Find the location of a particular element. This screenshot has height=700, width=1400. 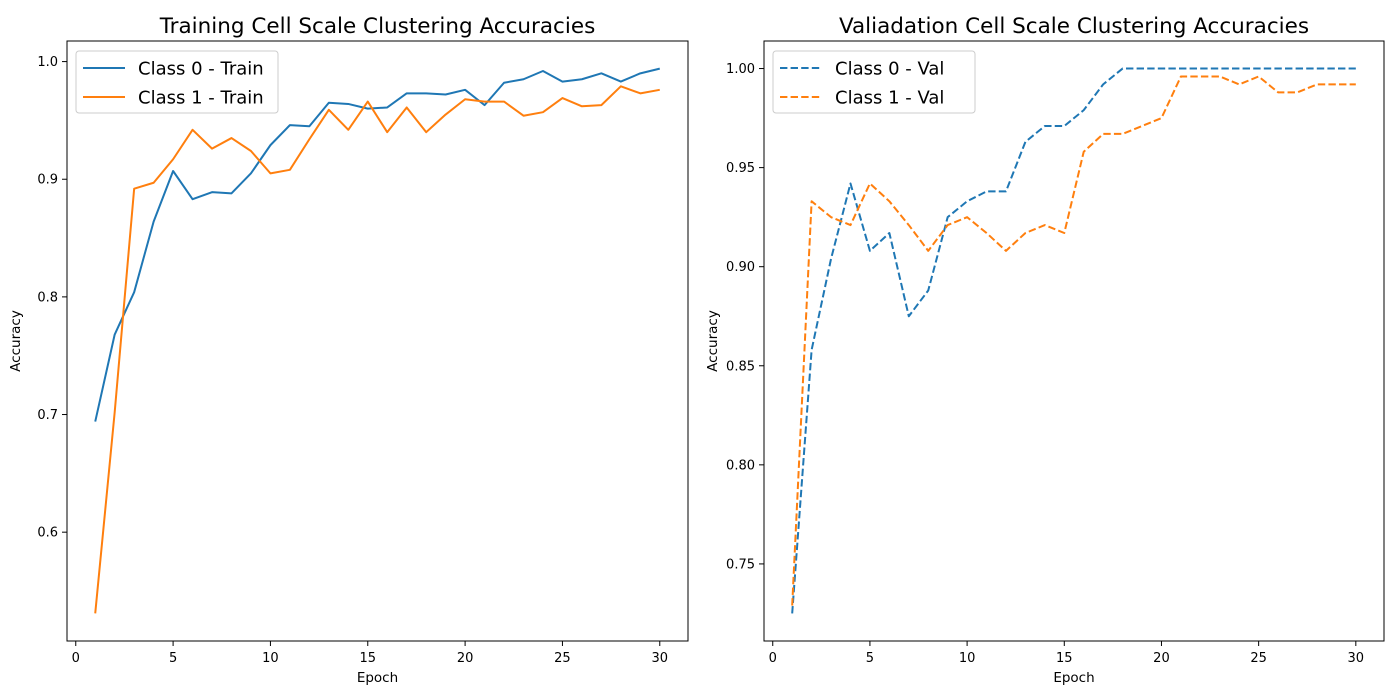

val-legend-box is located at coordinates (874, 82).